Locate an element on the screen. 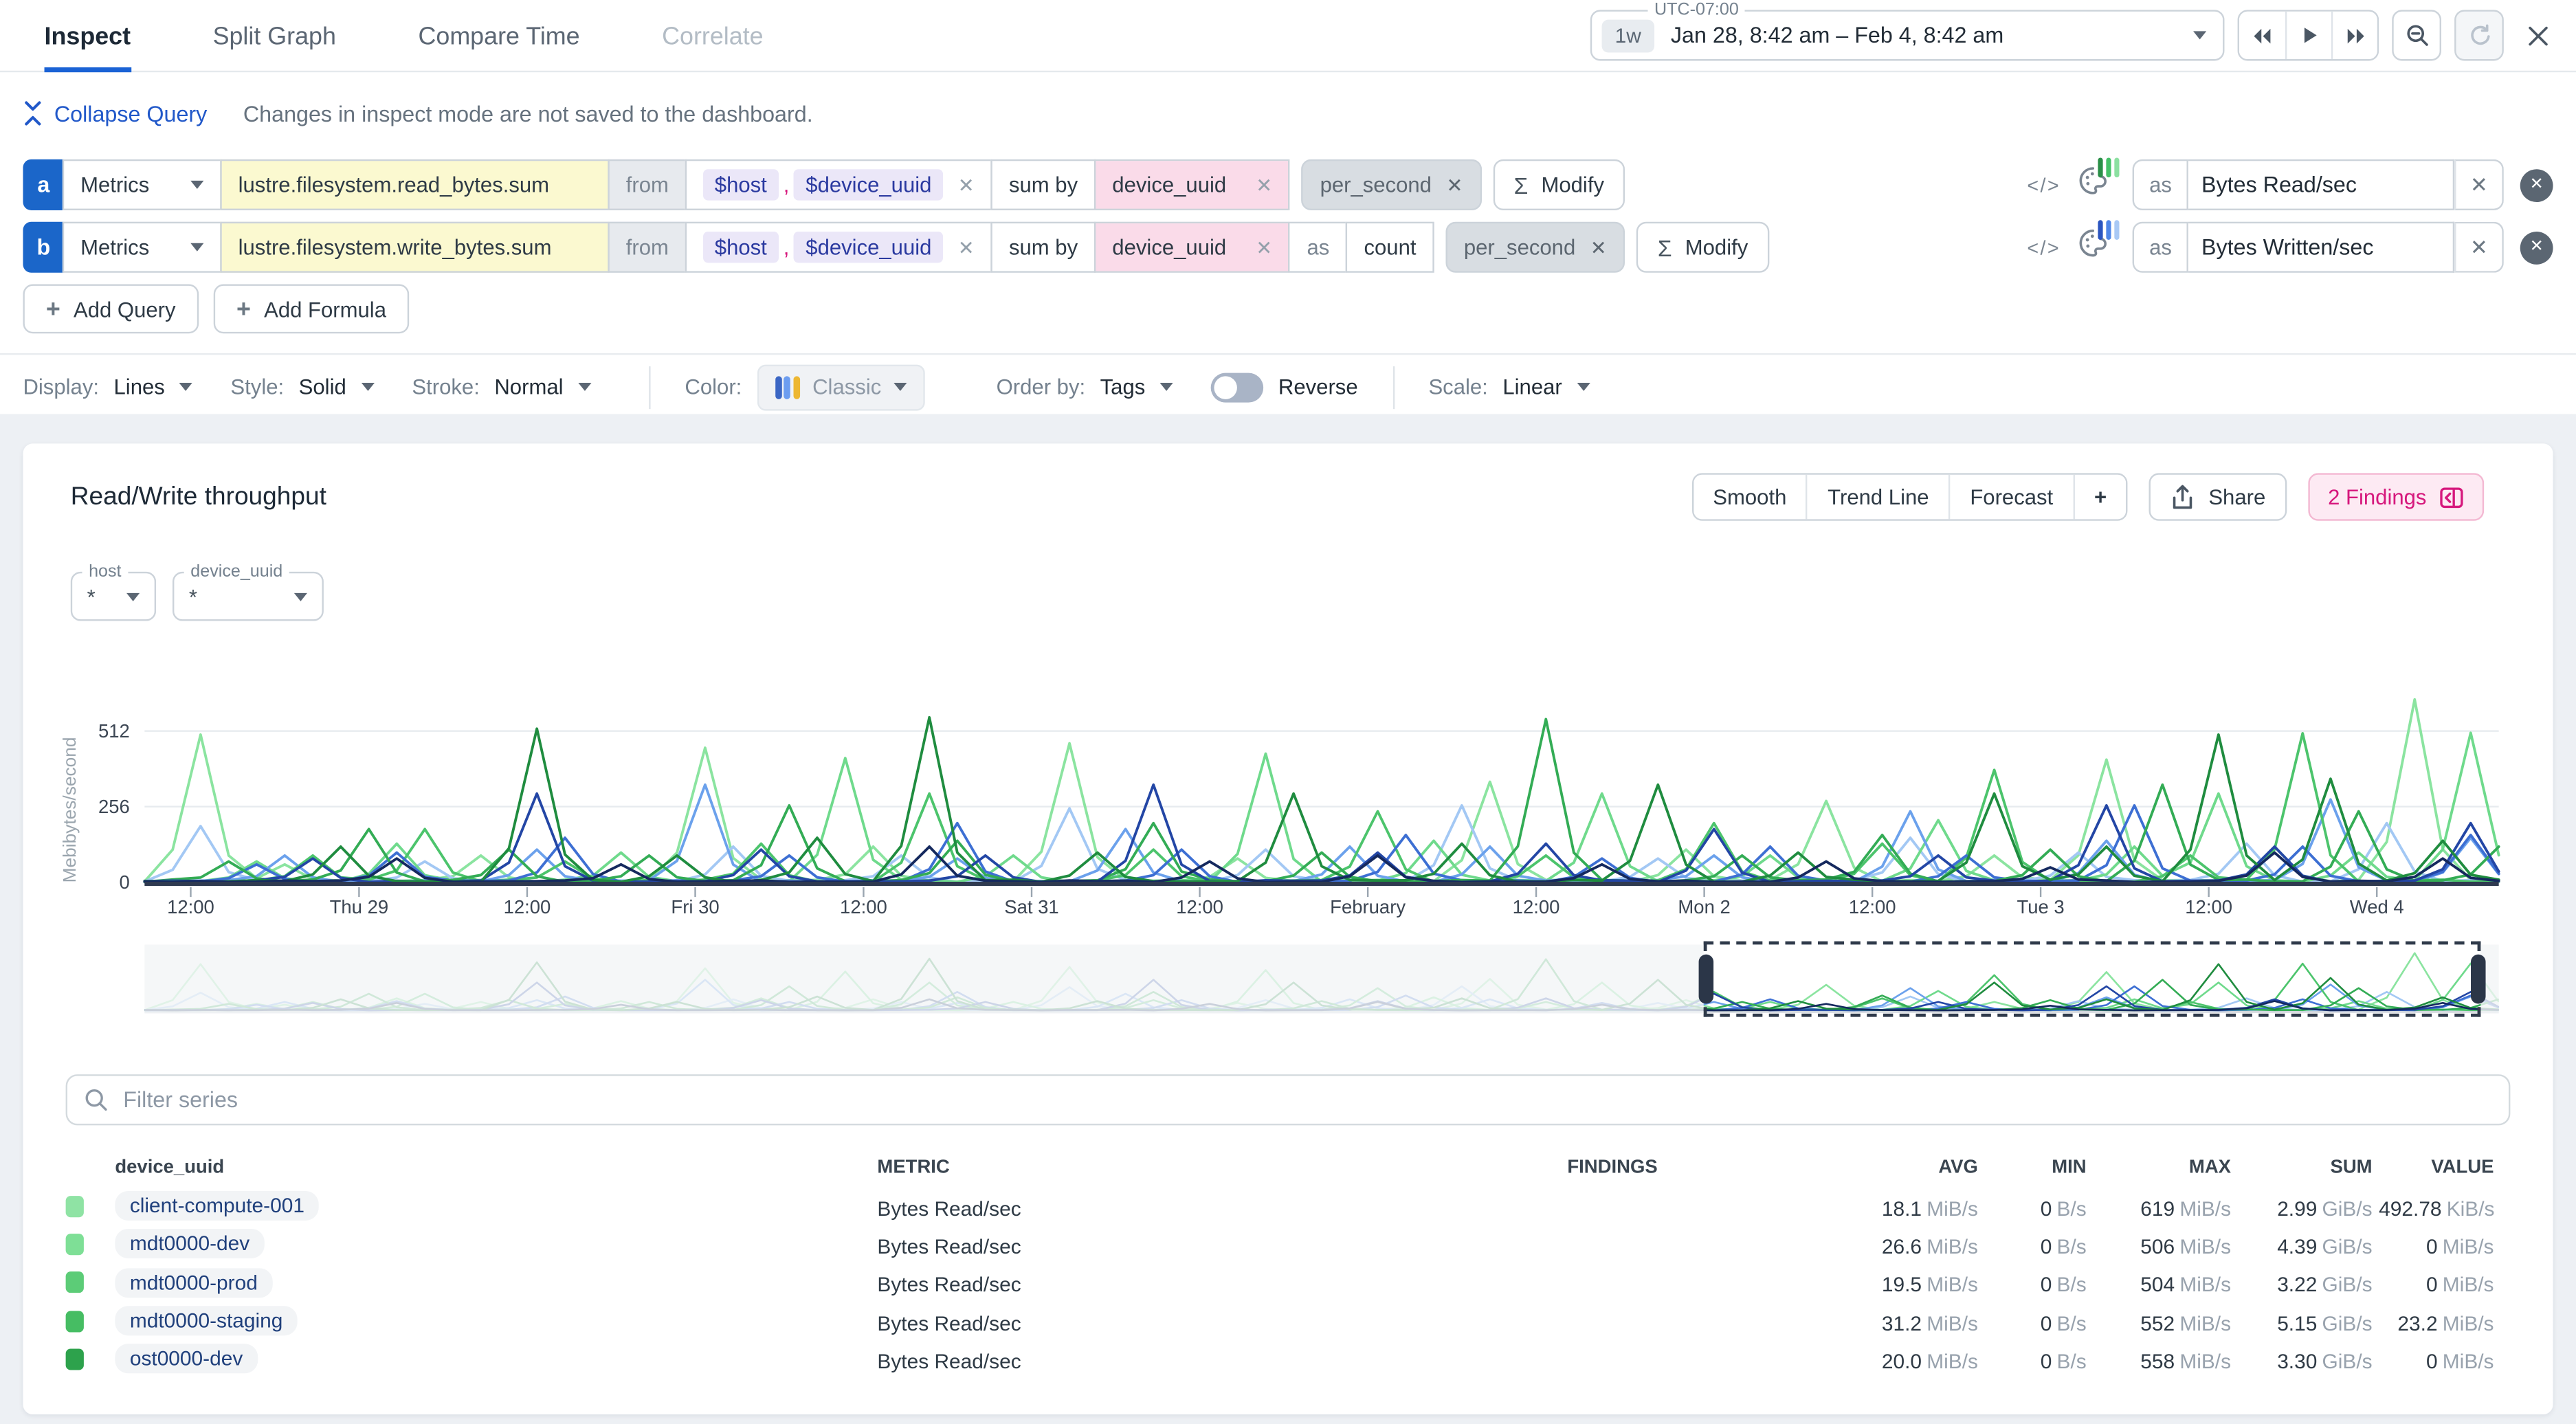 This screenshot has width=2576, height=1424. time-back-button is located at coordinates (2262, 35).